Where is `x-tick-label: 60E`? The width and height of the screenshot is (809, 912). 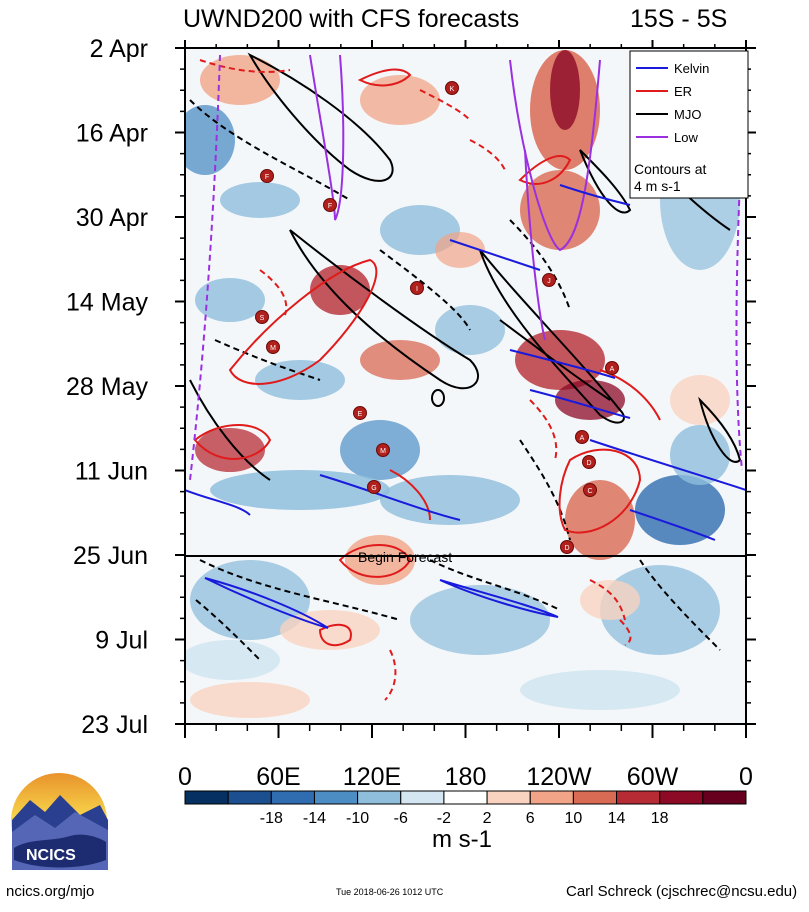
x-tick-label: 60E is located at coordinates (278, 777).